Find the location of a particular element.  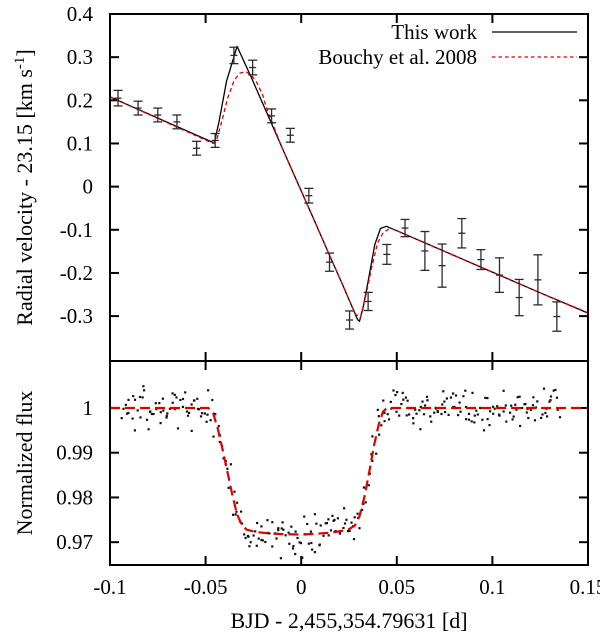

legend-label-bouchy: Bouchy et al. 2008 is located at coordinates (397, 57).